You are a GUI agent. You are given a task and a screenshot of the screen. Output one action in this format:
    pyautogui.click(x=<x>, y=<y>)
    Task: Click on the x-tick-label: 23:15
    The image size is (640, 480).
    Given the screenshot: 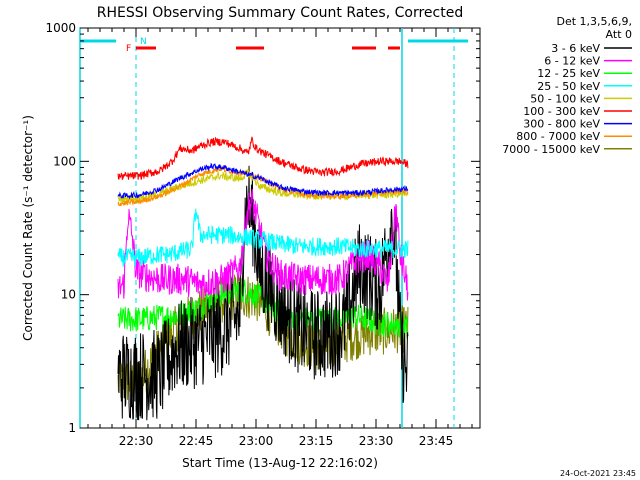 What is the action you would take?
    pyautogui.click(x=316, y=441)
    